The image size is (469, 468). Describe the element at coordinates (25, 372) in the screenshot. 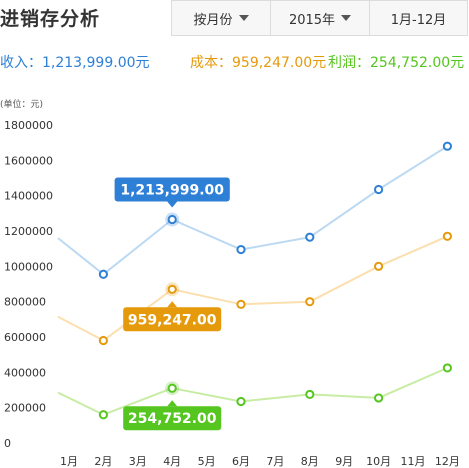

I see `y-tick-label: 400000` at that location.